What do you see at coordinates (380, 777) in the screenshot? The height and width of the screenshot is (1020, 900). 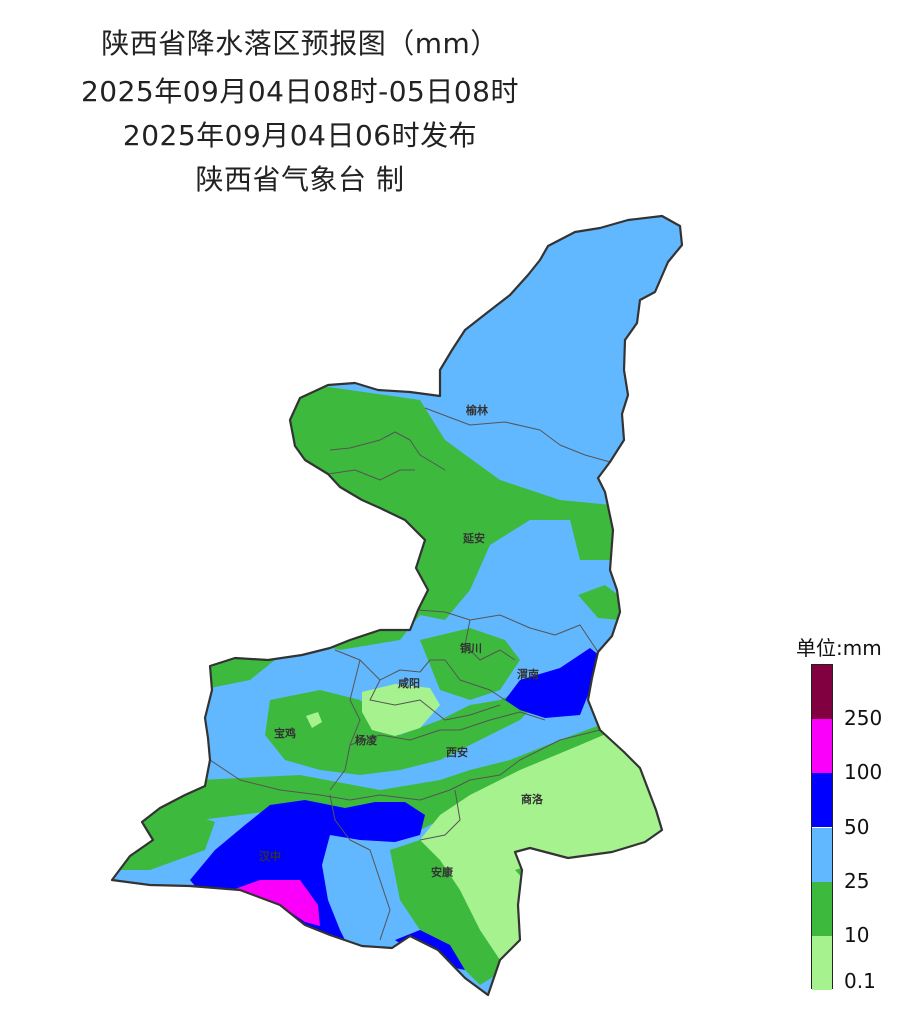 I see `rain-10-25-south-band` at bounding box center [380, 777].